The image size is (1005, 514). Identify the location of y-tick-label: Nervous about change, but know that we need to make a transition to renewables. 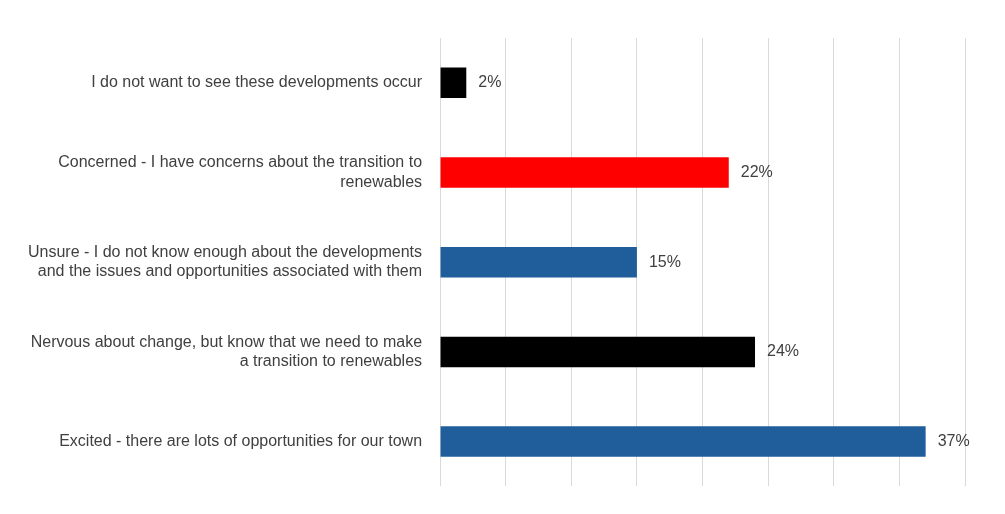
(226, 350).